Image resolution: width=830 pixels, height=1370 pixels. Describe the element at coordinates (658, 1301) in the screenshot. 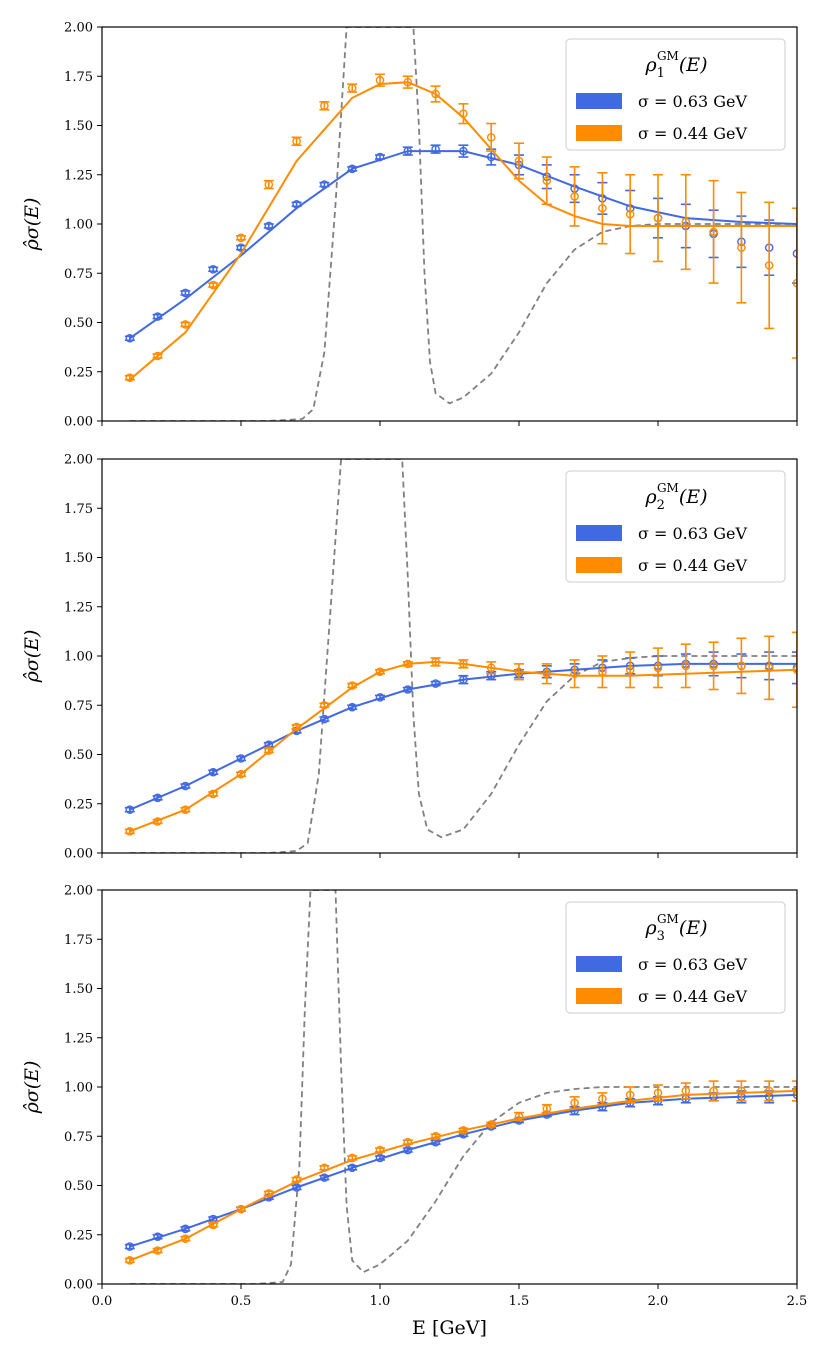

I see `x-tick-label: 2.0` at that location.